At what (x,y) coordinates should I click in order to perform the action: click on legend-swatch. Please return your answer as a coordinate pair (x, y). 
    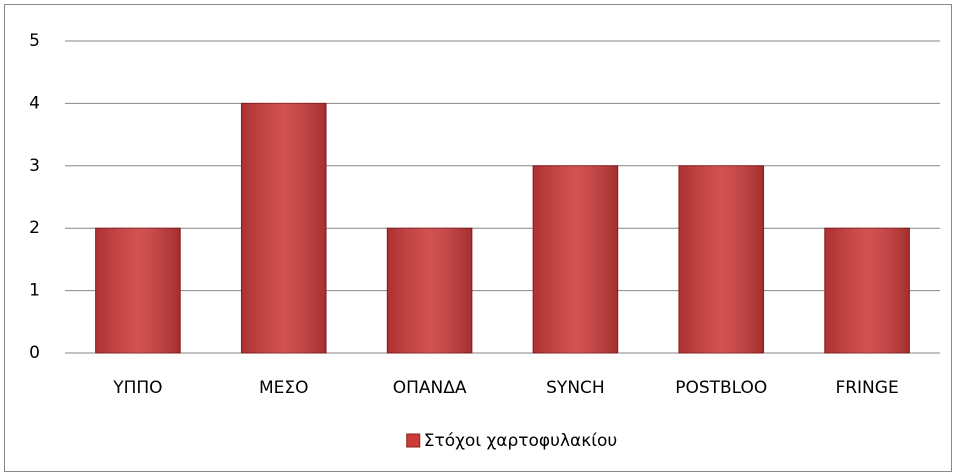
    Looking at the image, I should click on (413, 440).